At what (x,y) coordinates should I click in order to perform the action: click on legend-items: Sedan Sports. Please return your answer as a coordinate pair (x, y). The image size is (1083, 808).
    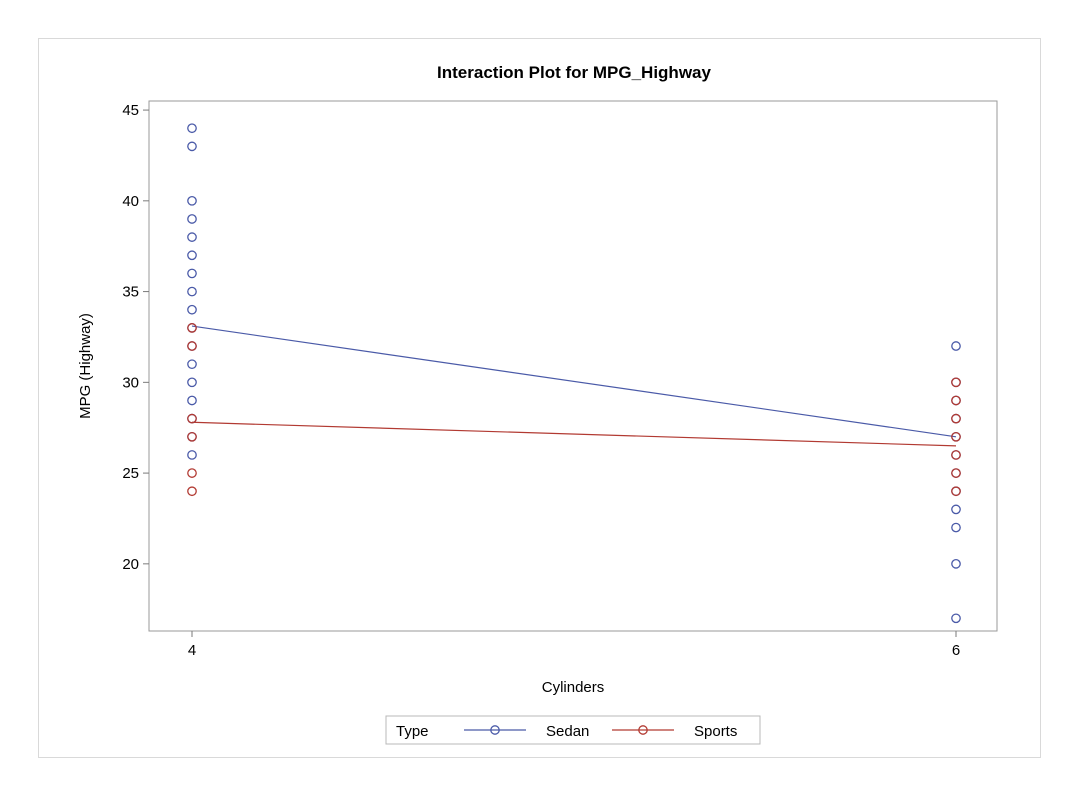
    Looking at the image, I should click on (600, 731).